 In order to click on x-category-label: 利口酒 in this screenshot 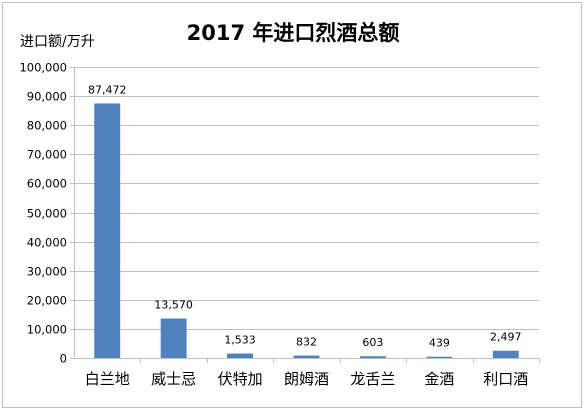, I will do `click(505, 379)`.